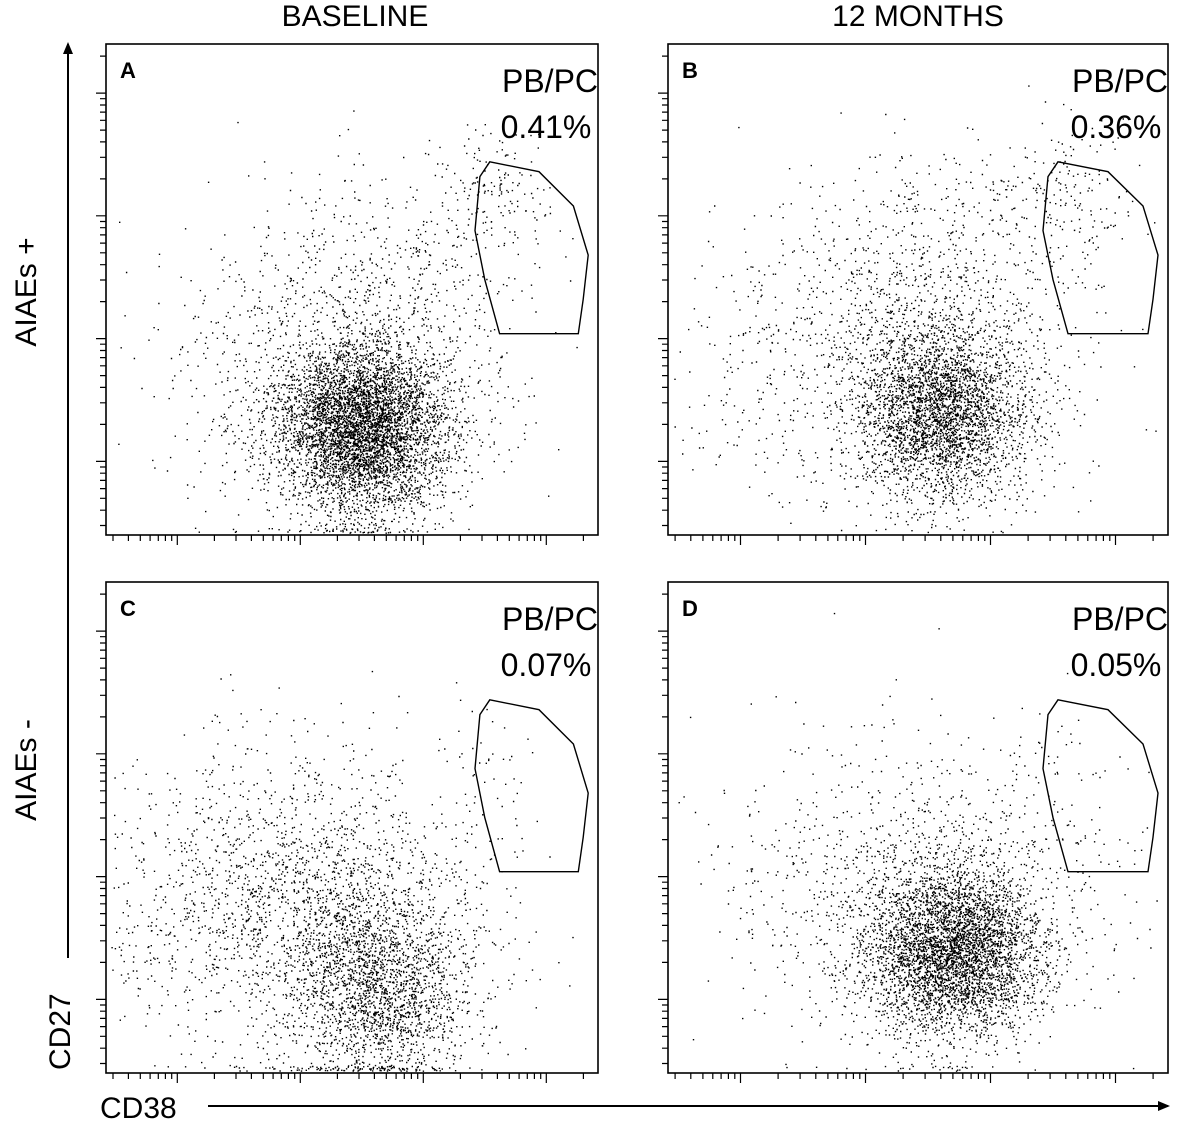  I want to click on y-axis-title: CD27, so click(60, 1031).